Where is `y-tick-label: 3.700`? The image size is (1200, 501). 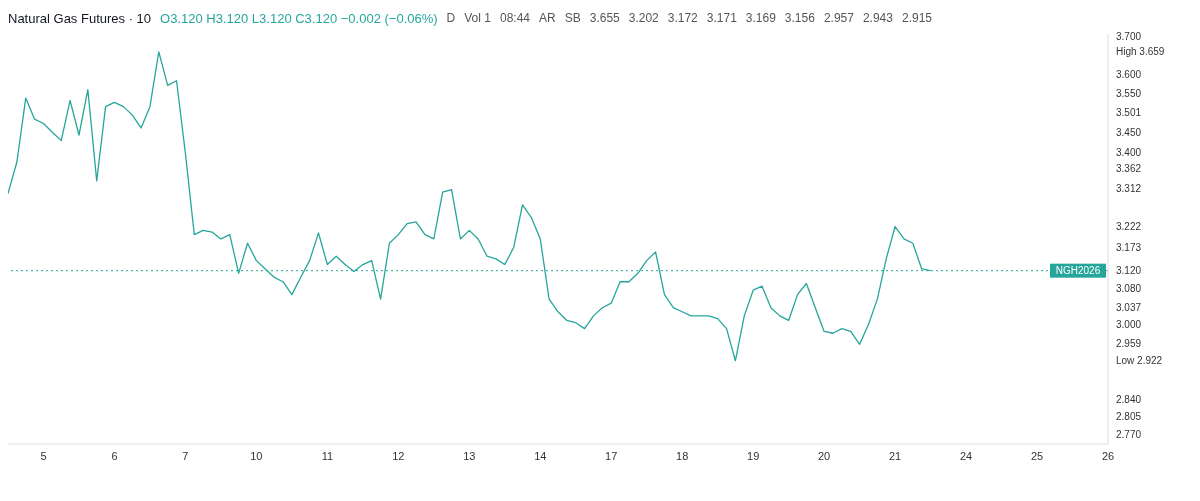 y-tick-label: 3.700 is located at coordinates (1129, 37).